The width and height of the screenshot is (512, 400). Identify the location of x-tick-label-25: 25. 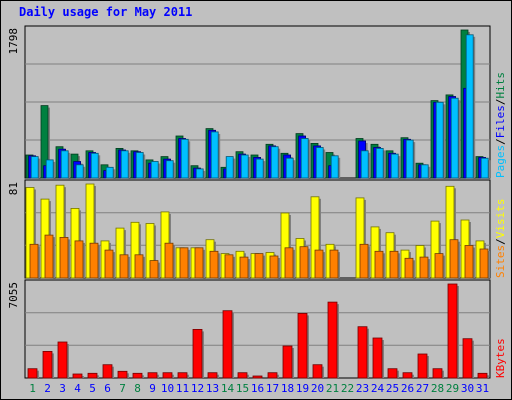
(392, 388).